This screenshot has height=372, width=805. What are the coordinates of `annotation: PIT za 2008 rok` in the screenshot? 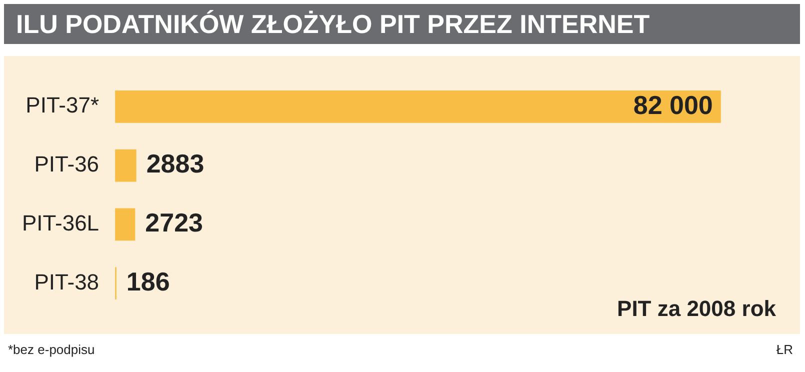 It's located at (696, 309).